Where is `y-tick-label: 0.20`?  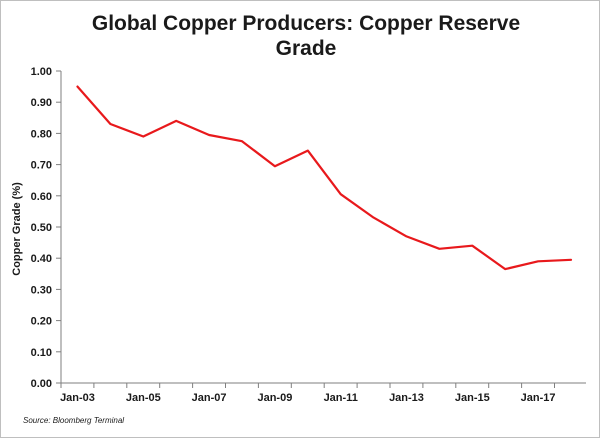 y-tick-label: 0.20 is located at coordinates (41, 322).